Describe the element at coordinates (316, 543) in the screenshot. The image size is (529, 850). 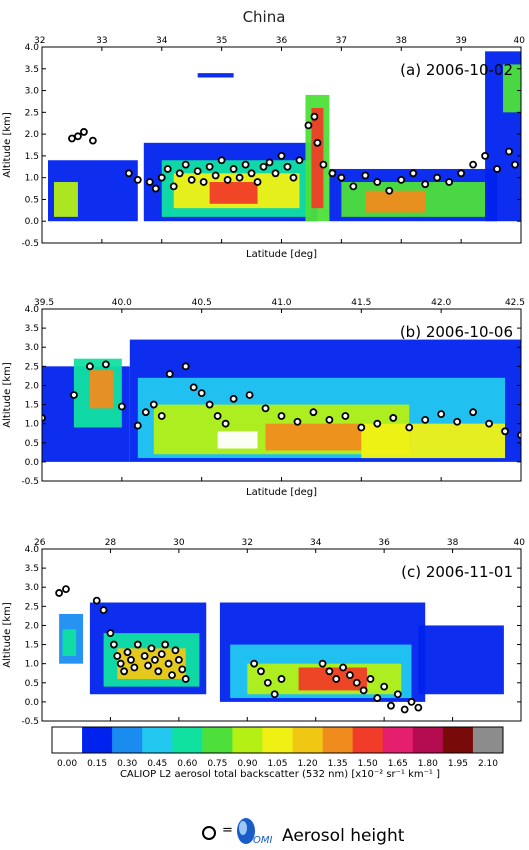
I see `x-tick-label: 34` at that location.